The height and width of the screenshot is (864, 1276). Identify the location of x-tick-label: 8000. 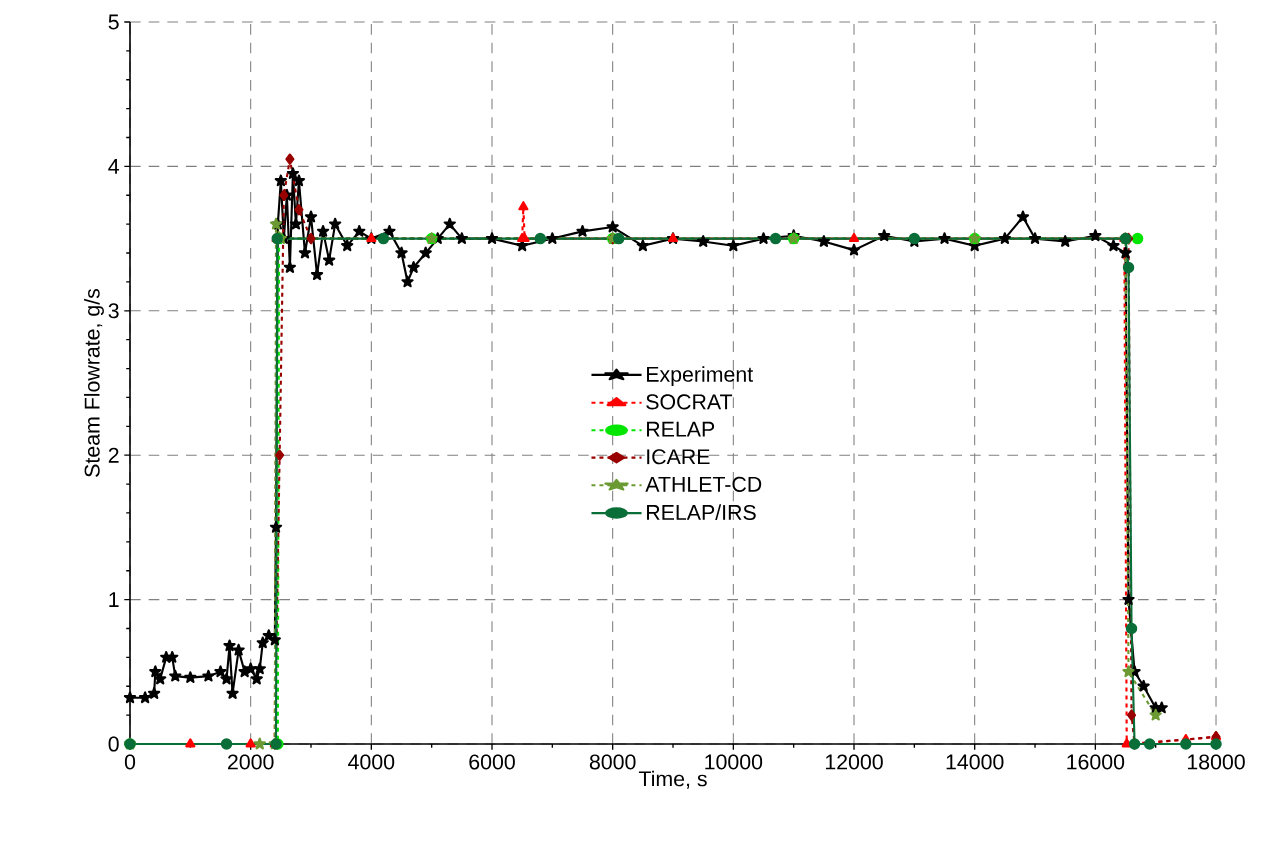
(612, 762).